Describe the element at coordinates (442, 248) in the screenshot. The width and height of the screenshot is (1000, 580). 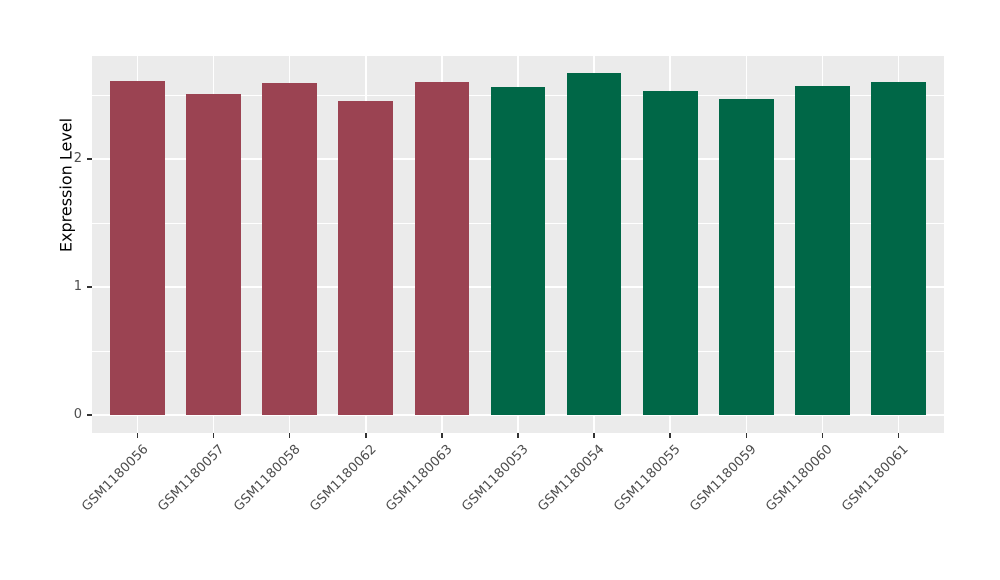
I see `bar-GSM1180063` at that location.